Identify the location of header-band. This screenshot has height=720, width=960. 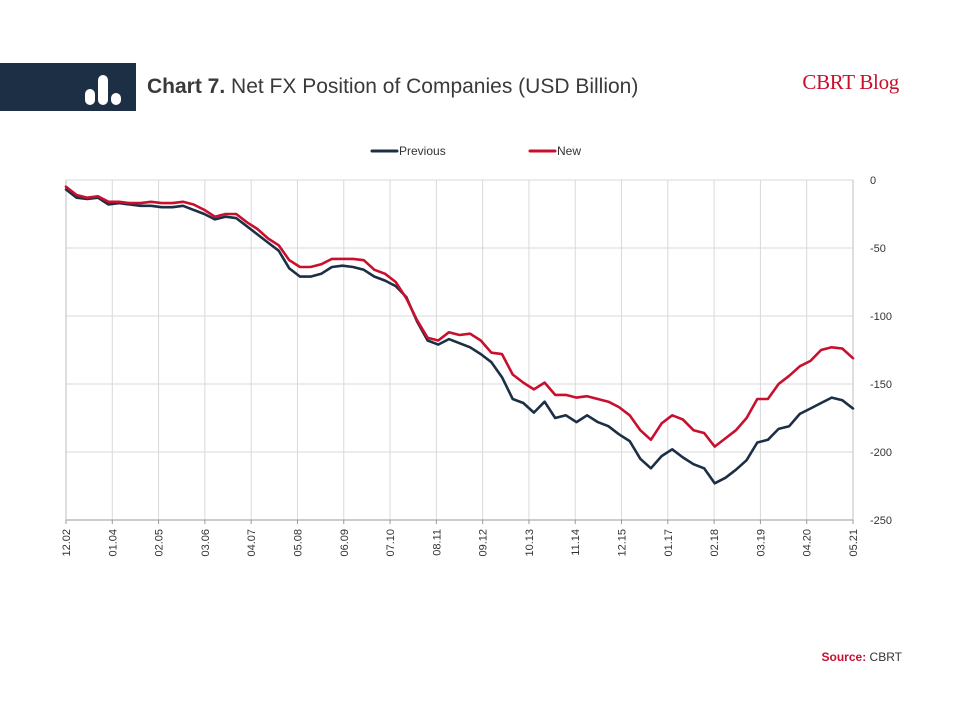
(68, 87).